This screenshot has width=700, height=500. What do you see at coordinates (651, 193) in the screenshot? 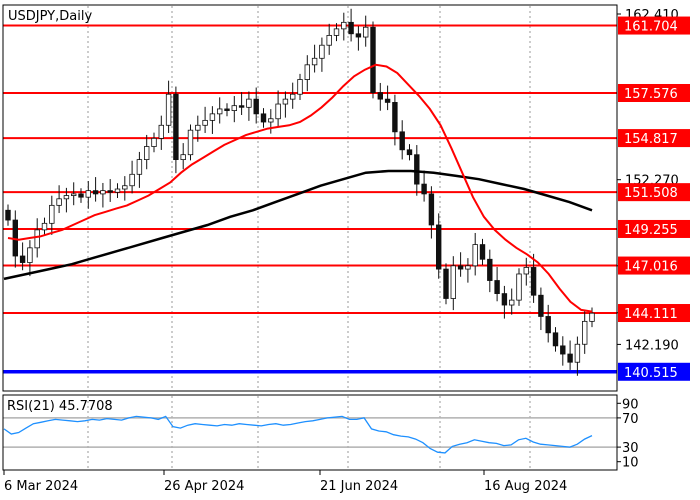
I see `level-tag-label: 151.508` at bounding box center [651, 193].